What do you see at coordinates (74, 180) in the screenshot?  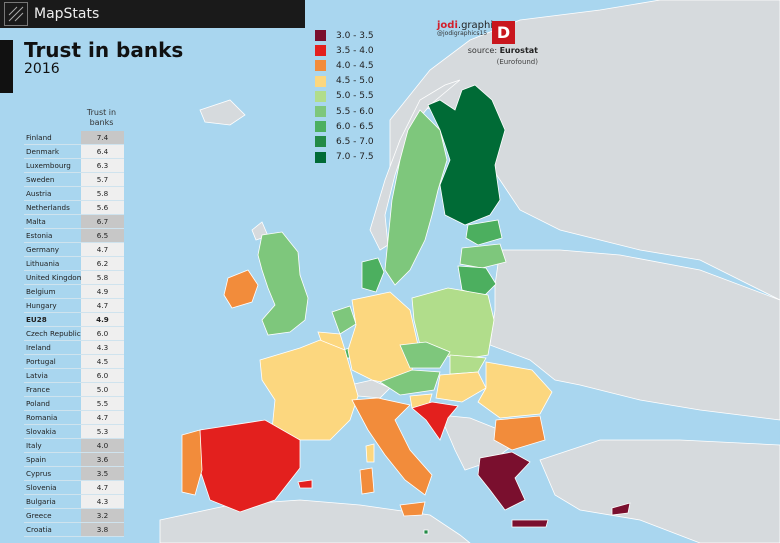 I see `table-row: Sweden 5.7` at bounding box center [74, 180].